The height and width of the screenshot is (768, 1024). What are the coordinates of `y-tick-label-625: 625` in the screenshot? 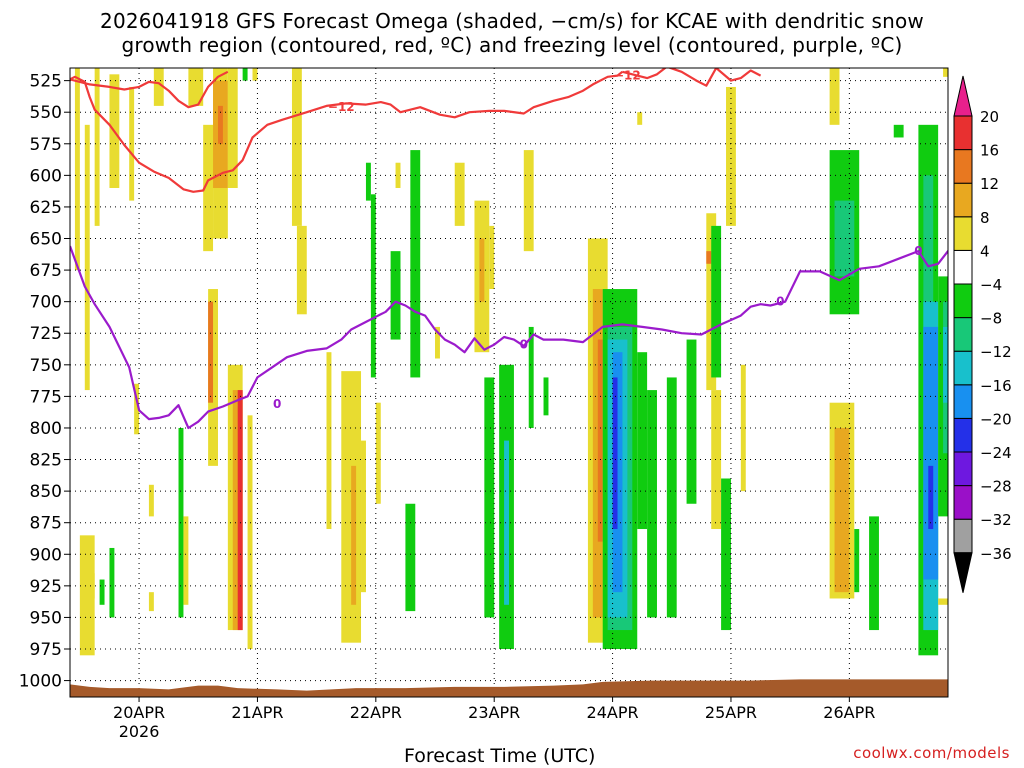 It's located at (46, 208).